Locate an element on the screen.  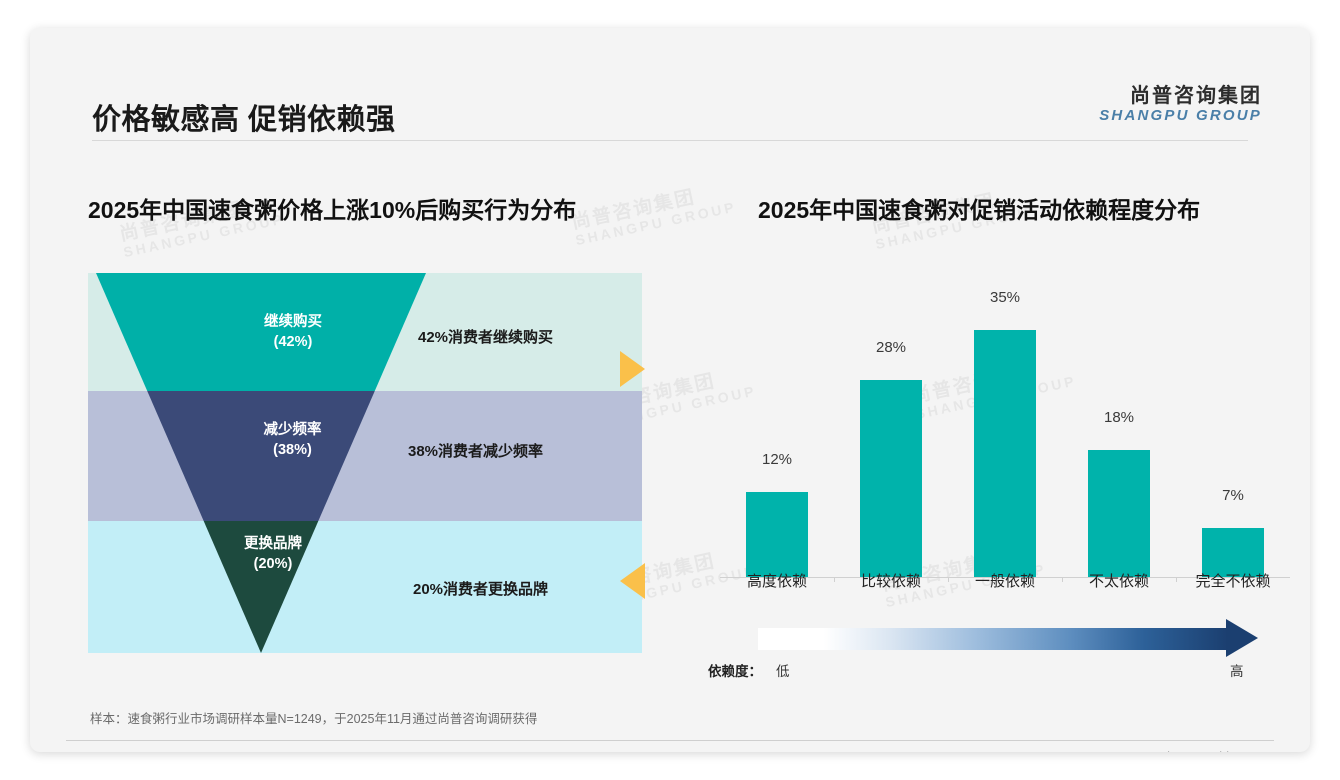
brand-logo: 尚普咨询集团 SHANGPU GROUP is located at coordinates (1180, 104).